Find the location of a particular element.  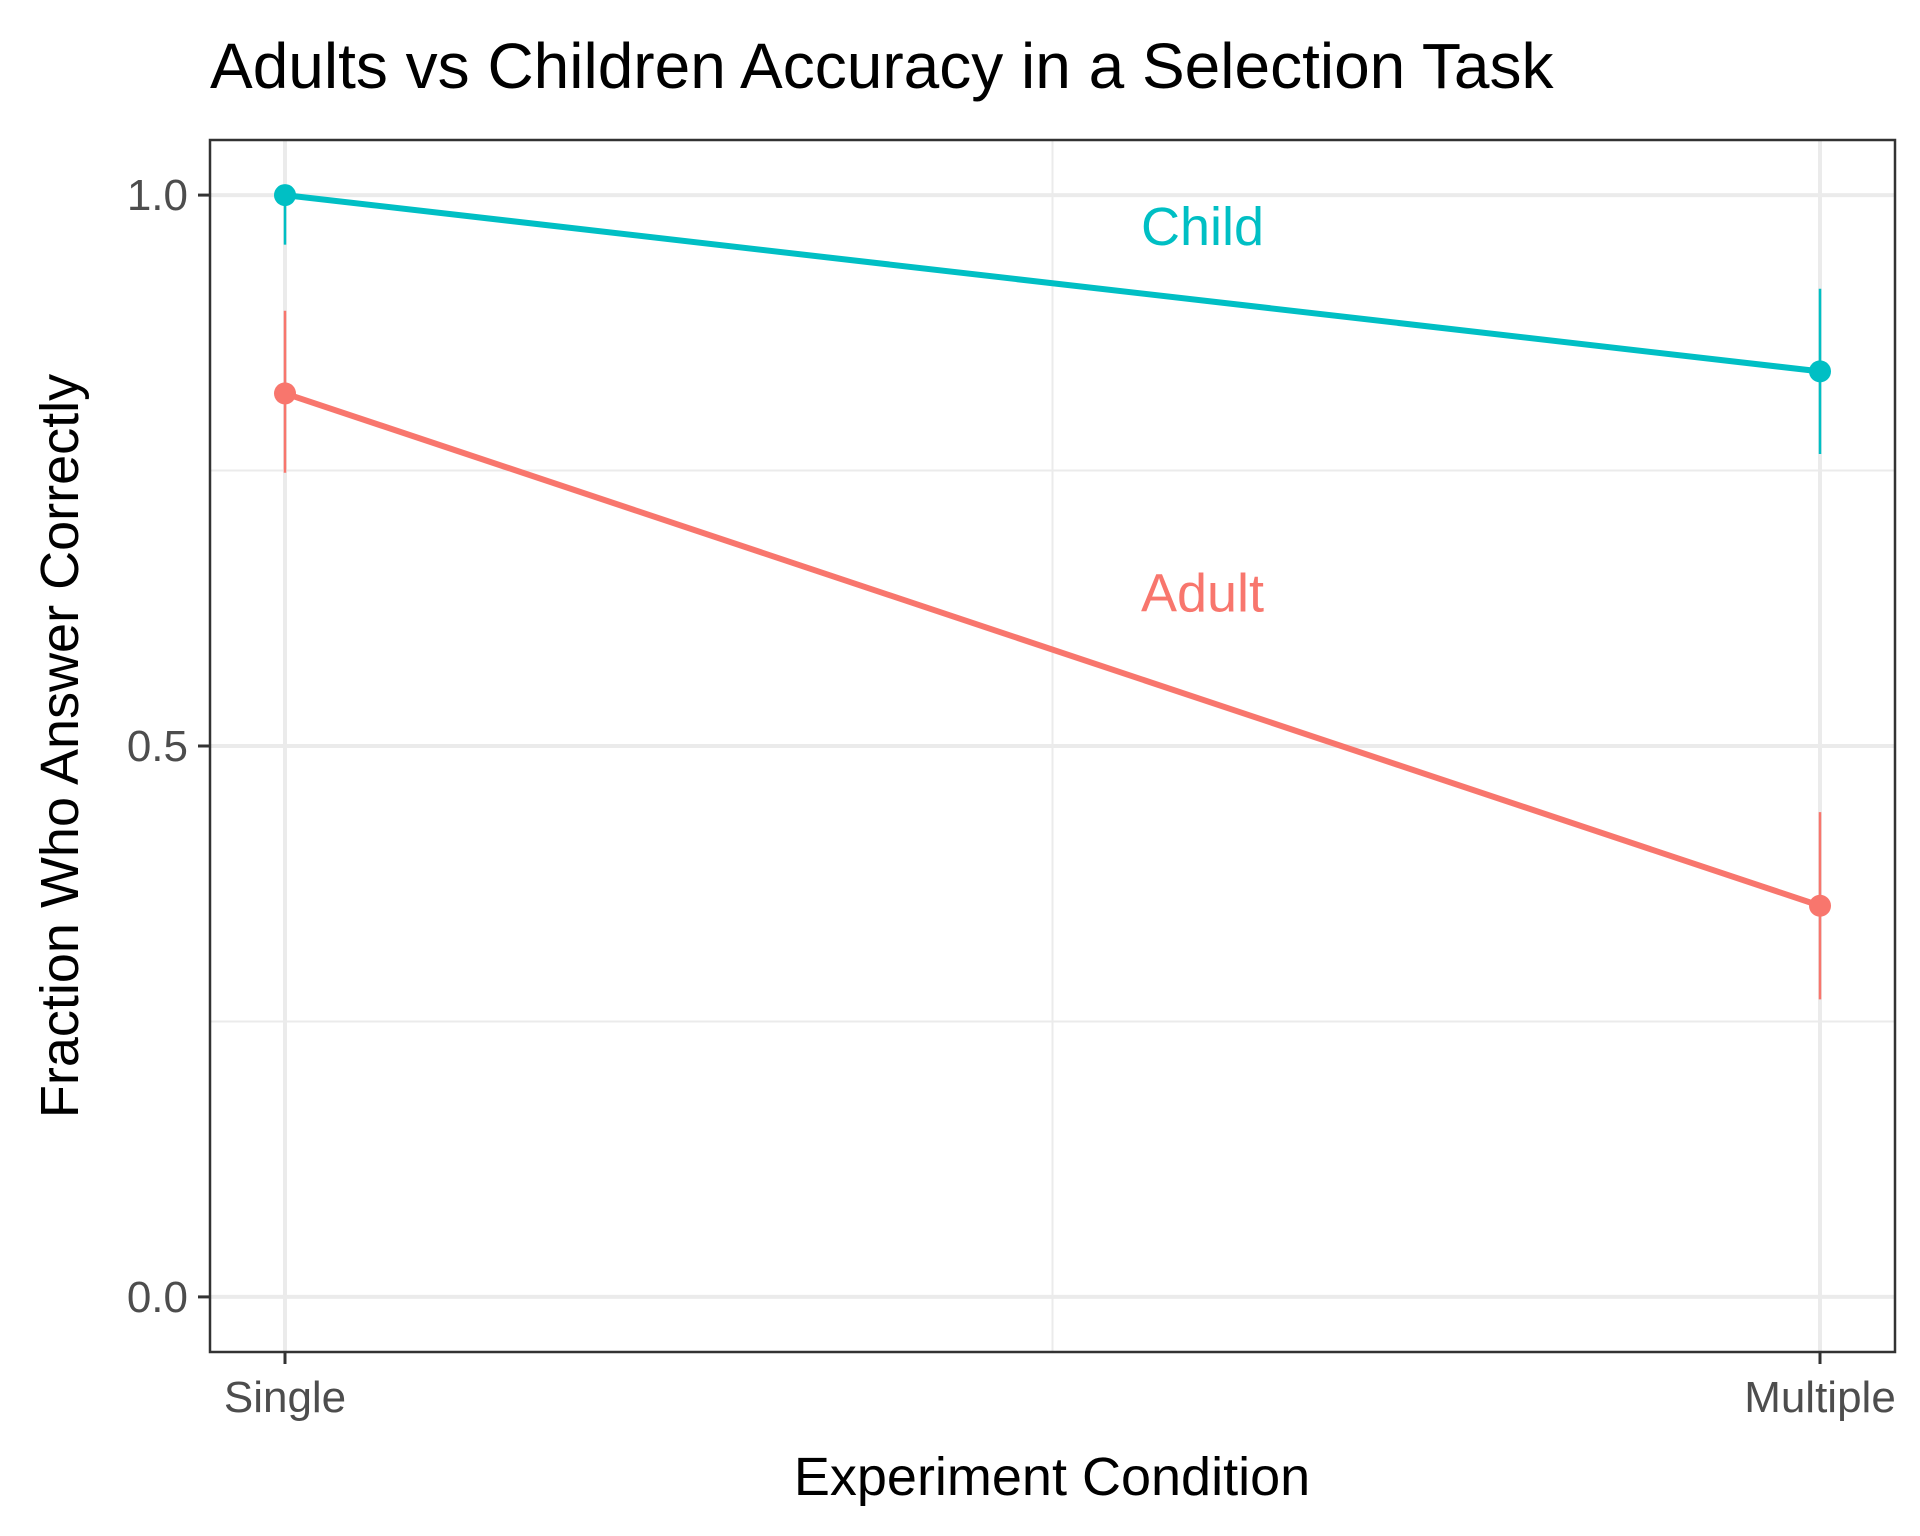

y-tick-label: 0.0 is located at coordinates (157, 1297).